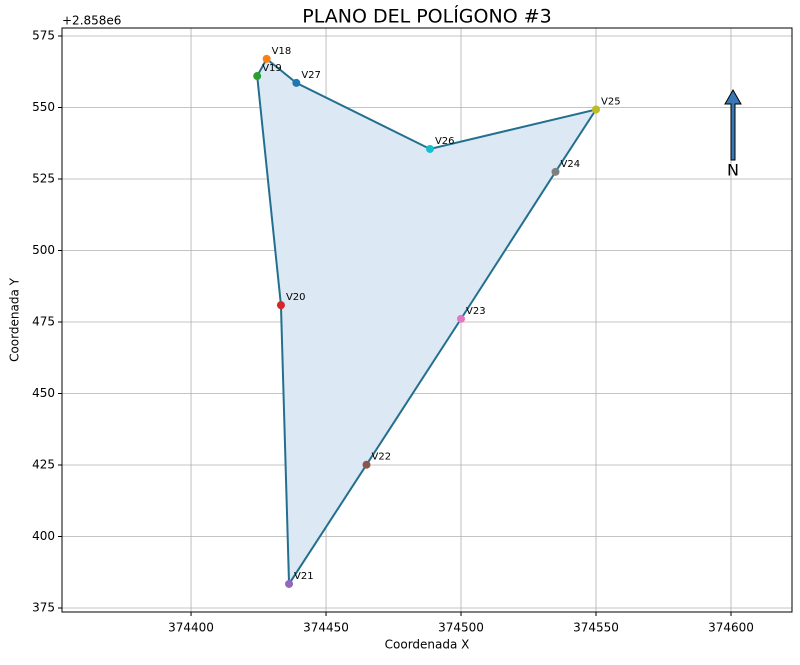 The width and height of the screenshot is (800, 665). What do you see at coordinates (282, 51) in the screenshot?
I see `vertex-label: V18` at bounding box center [282, 51].